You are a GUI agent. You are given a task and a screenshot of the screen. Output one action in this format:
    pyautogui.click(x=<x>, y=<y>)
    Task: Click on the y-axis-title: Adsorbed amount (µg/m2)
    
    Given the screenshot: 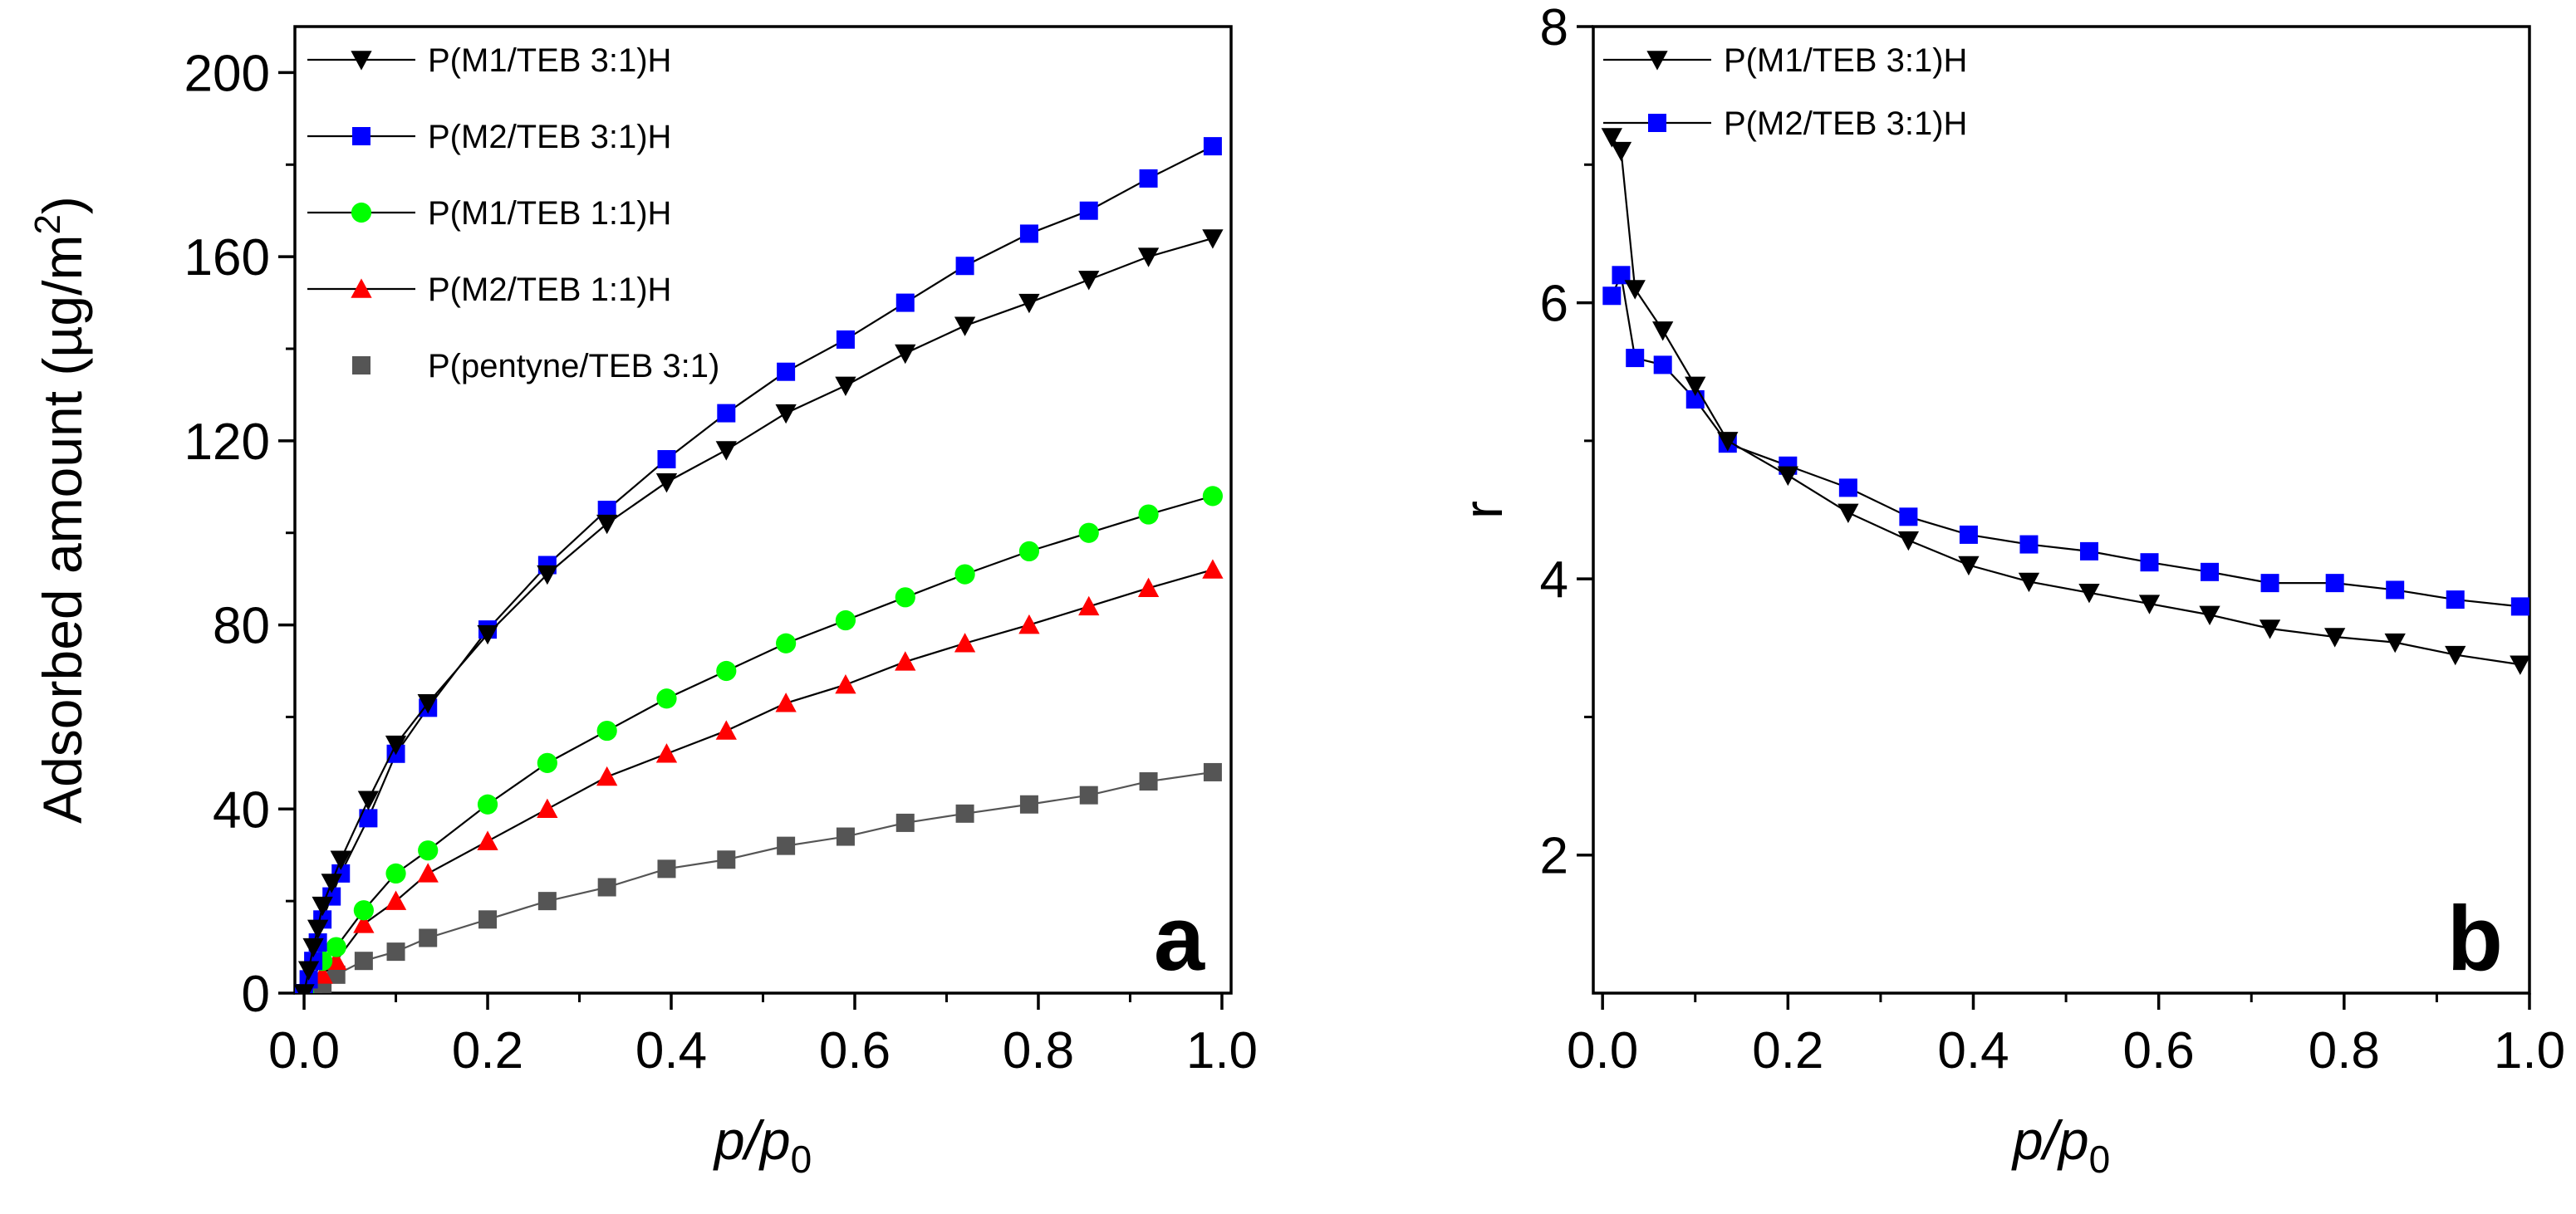 What is the action you would take?
    pyautogui.click(x=60, y=510)
    